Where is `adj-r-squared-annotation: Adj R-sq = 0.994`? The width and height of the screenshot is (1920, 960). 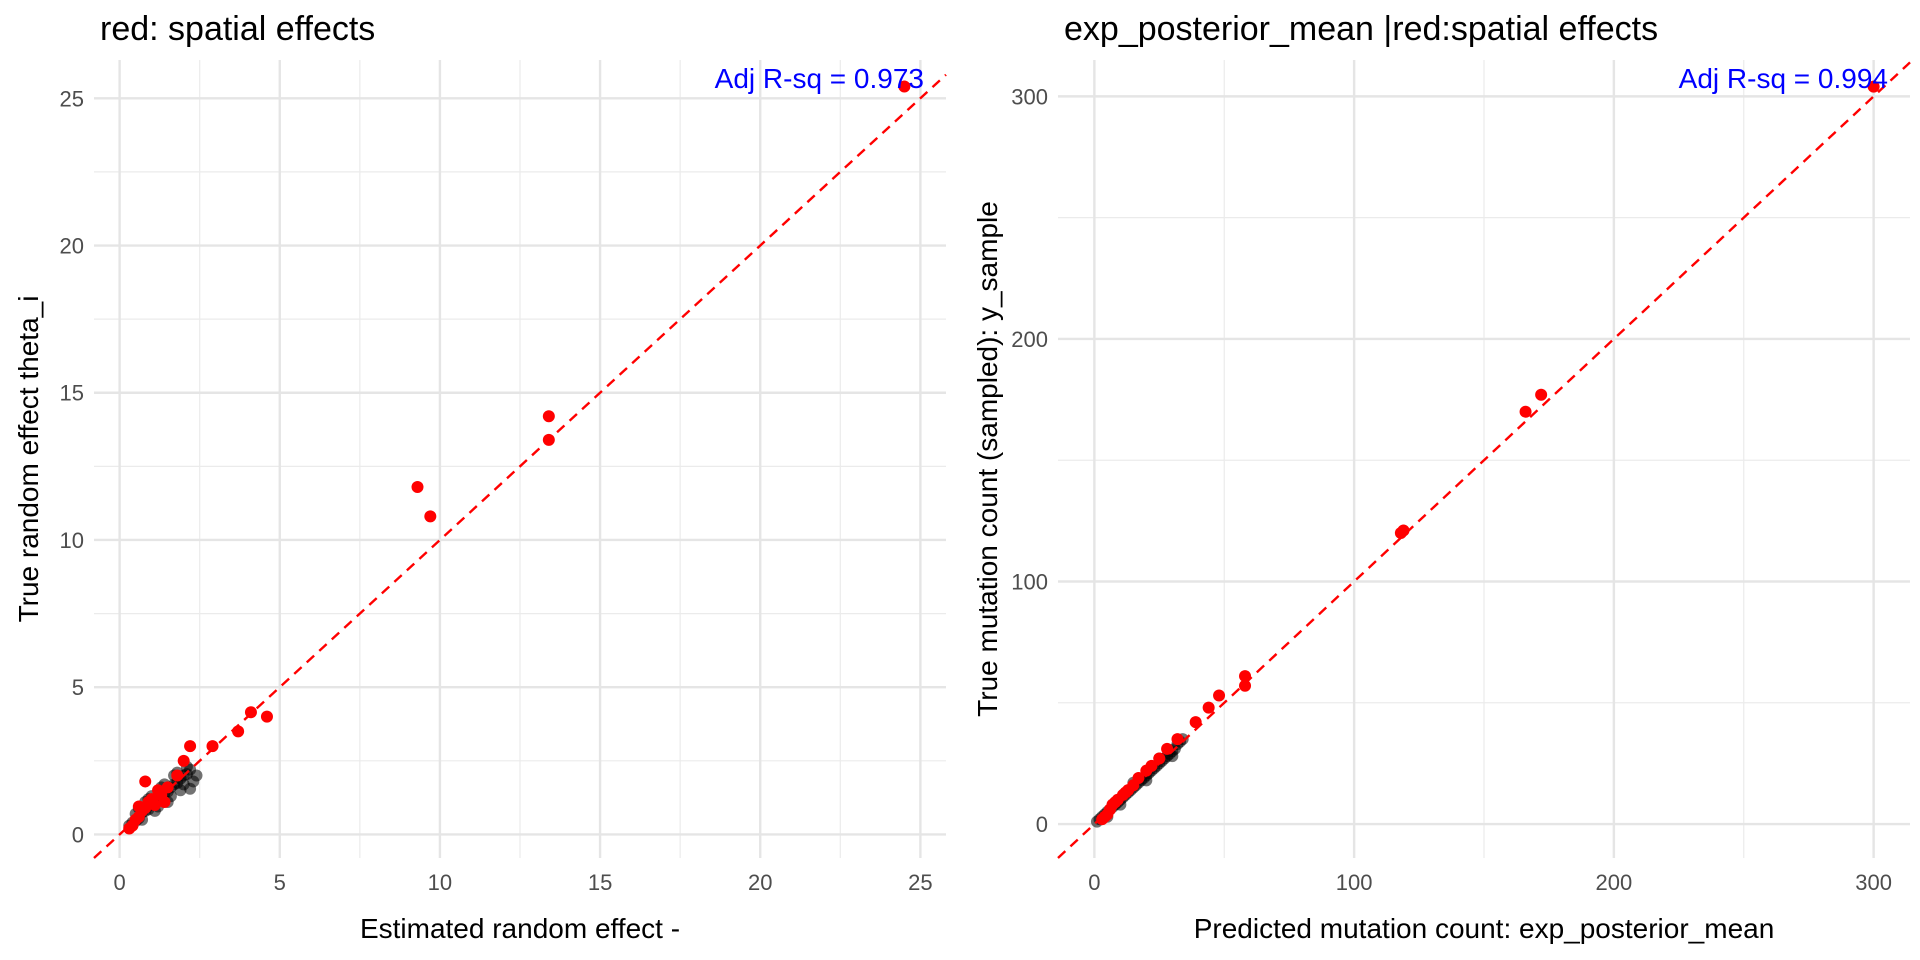 adj-r-squared-annotation: Adj R-sq = 0.994 is located at coordinates (1783, 78).